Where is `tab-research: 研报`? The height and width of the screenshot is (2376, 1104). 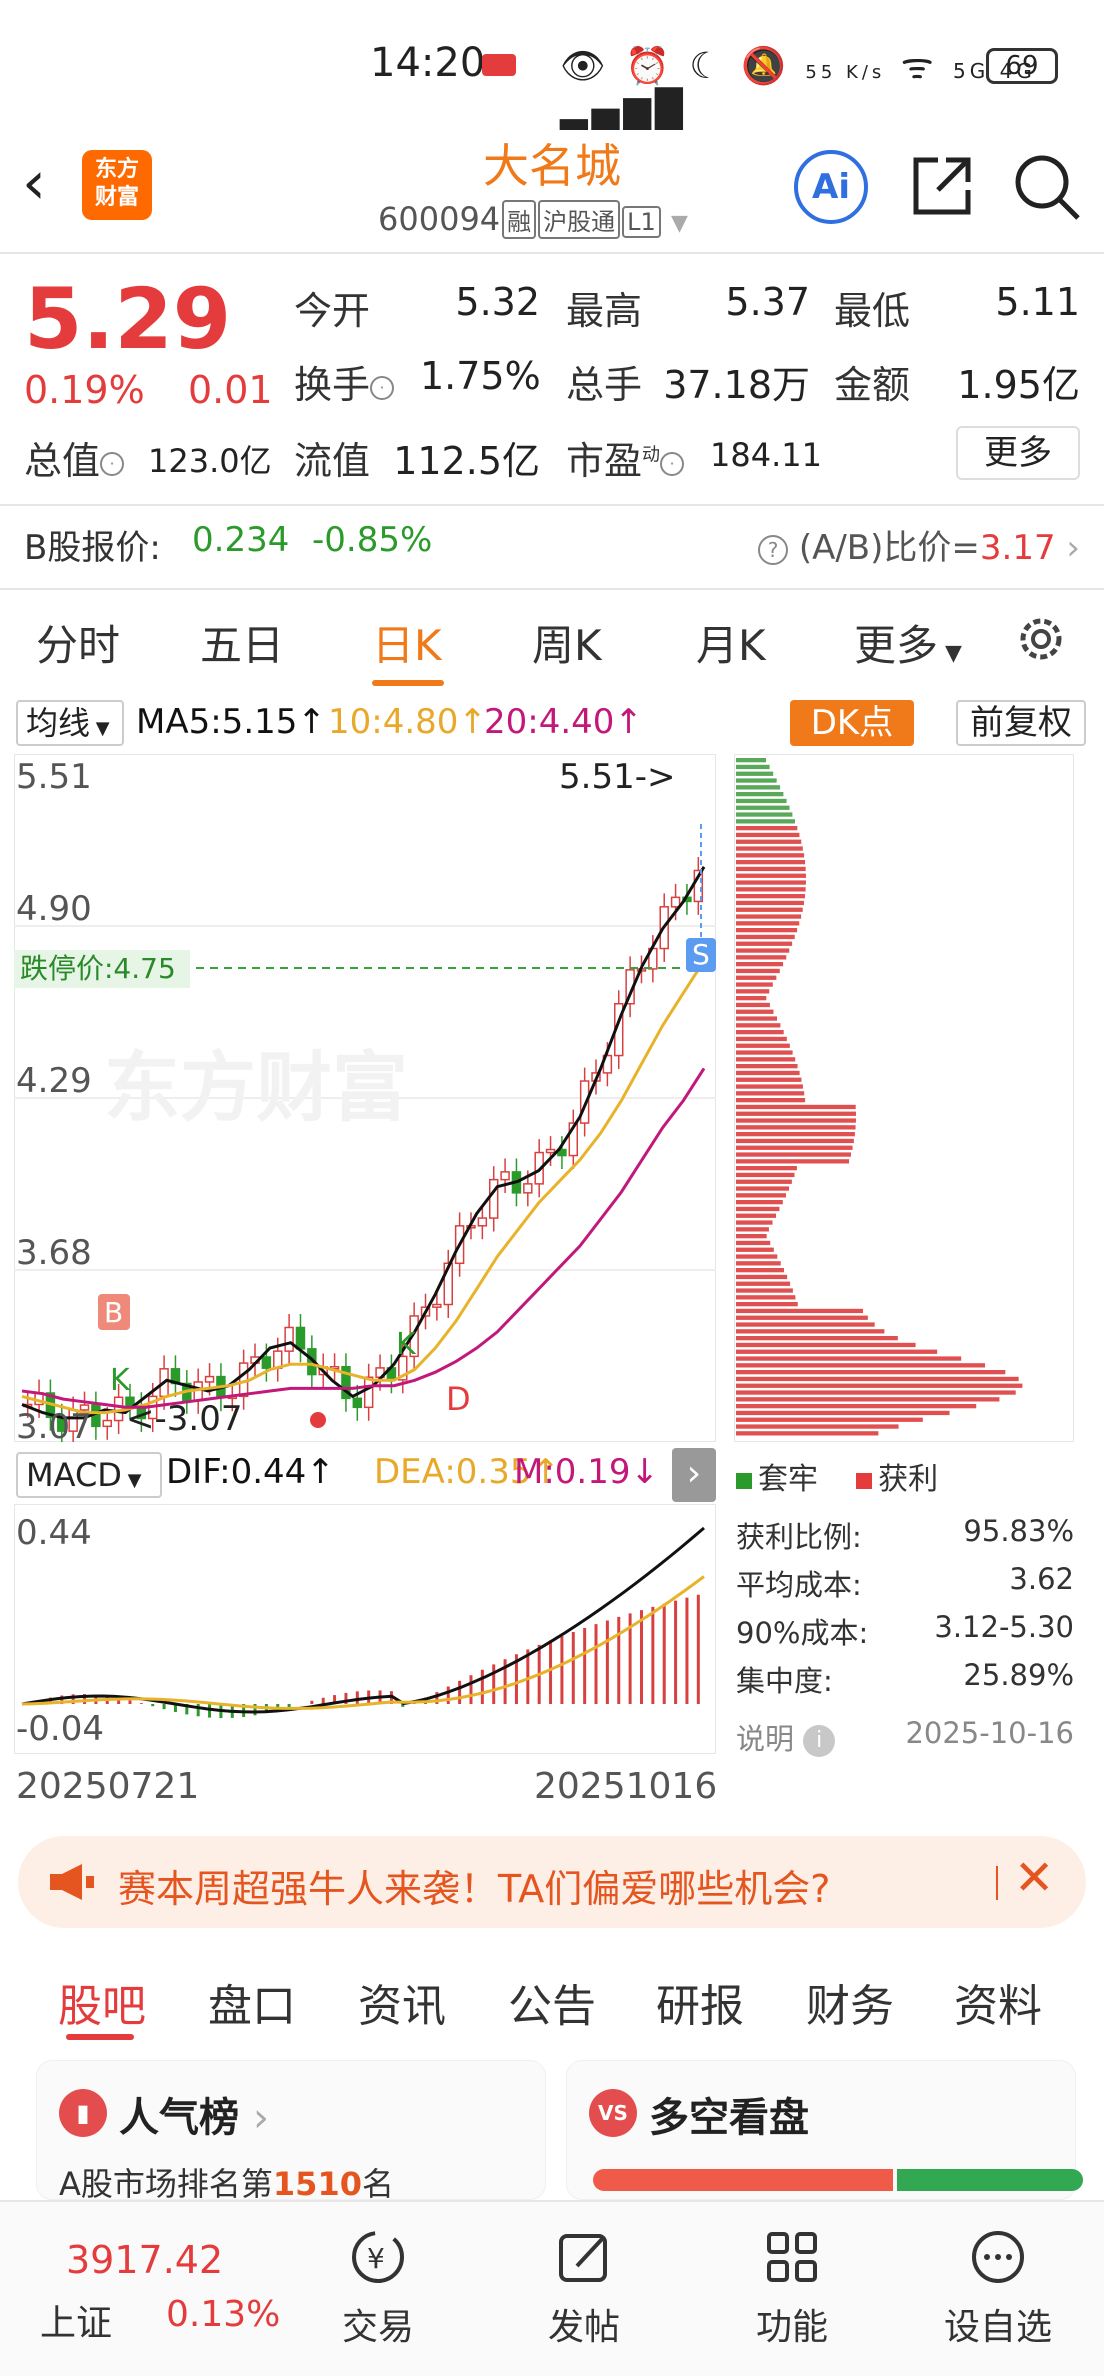
tab-research: 研报 is located at coordinates (700, 2006).